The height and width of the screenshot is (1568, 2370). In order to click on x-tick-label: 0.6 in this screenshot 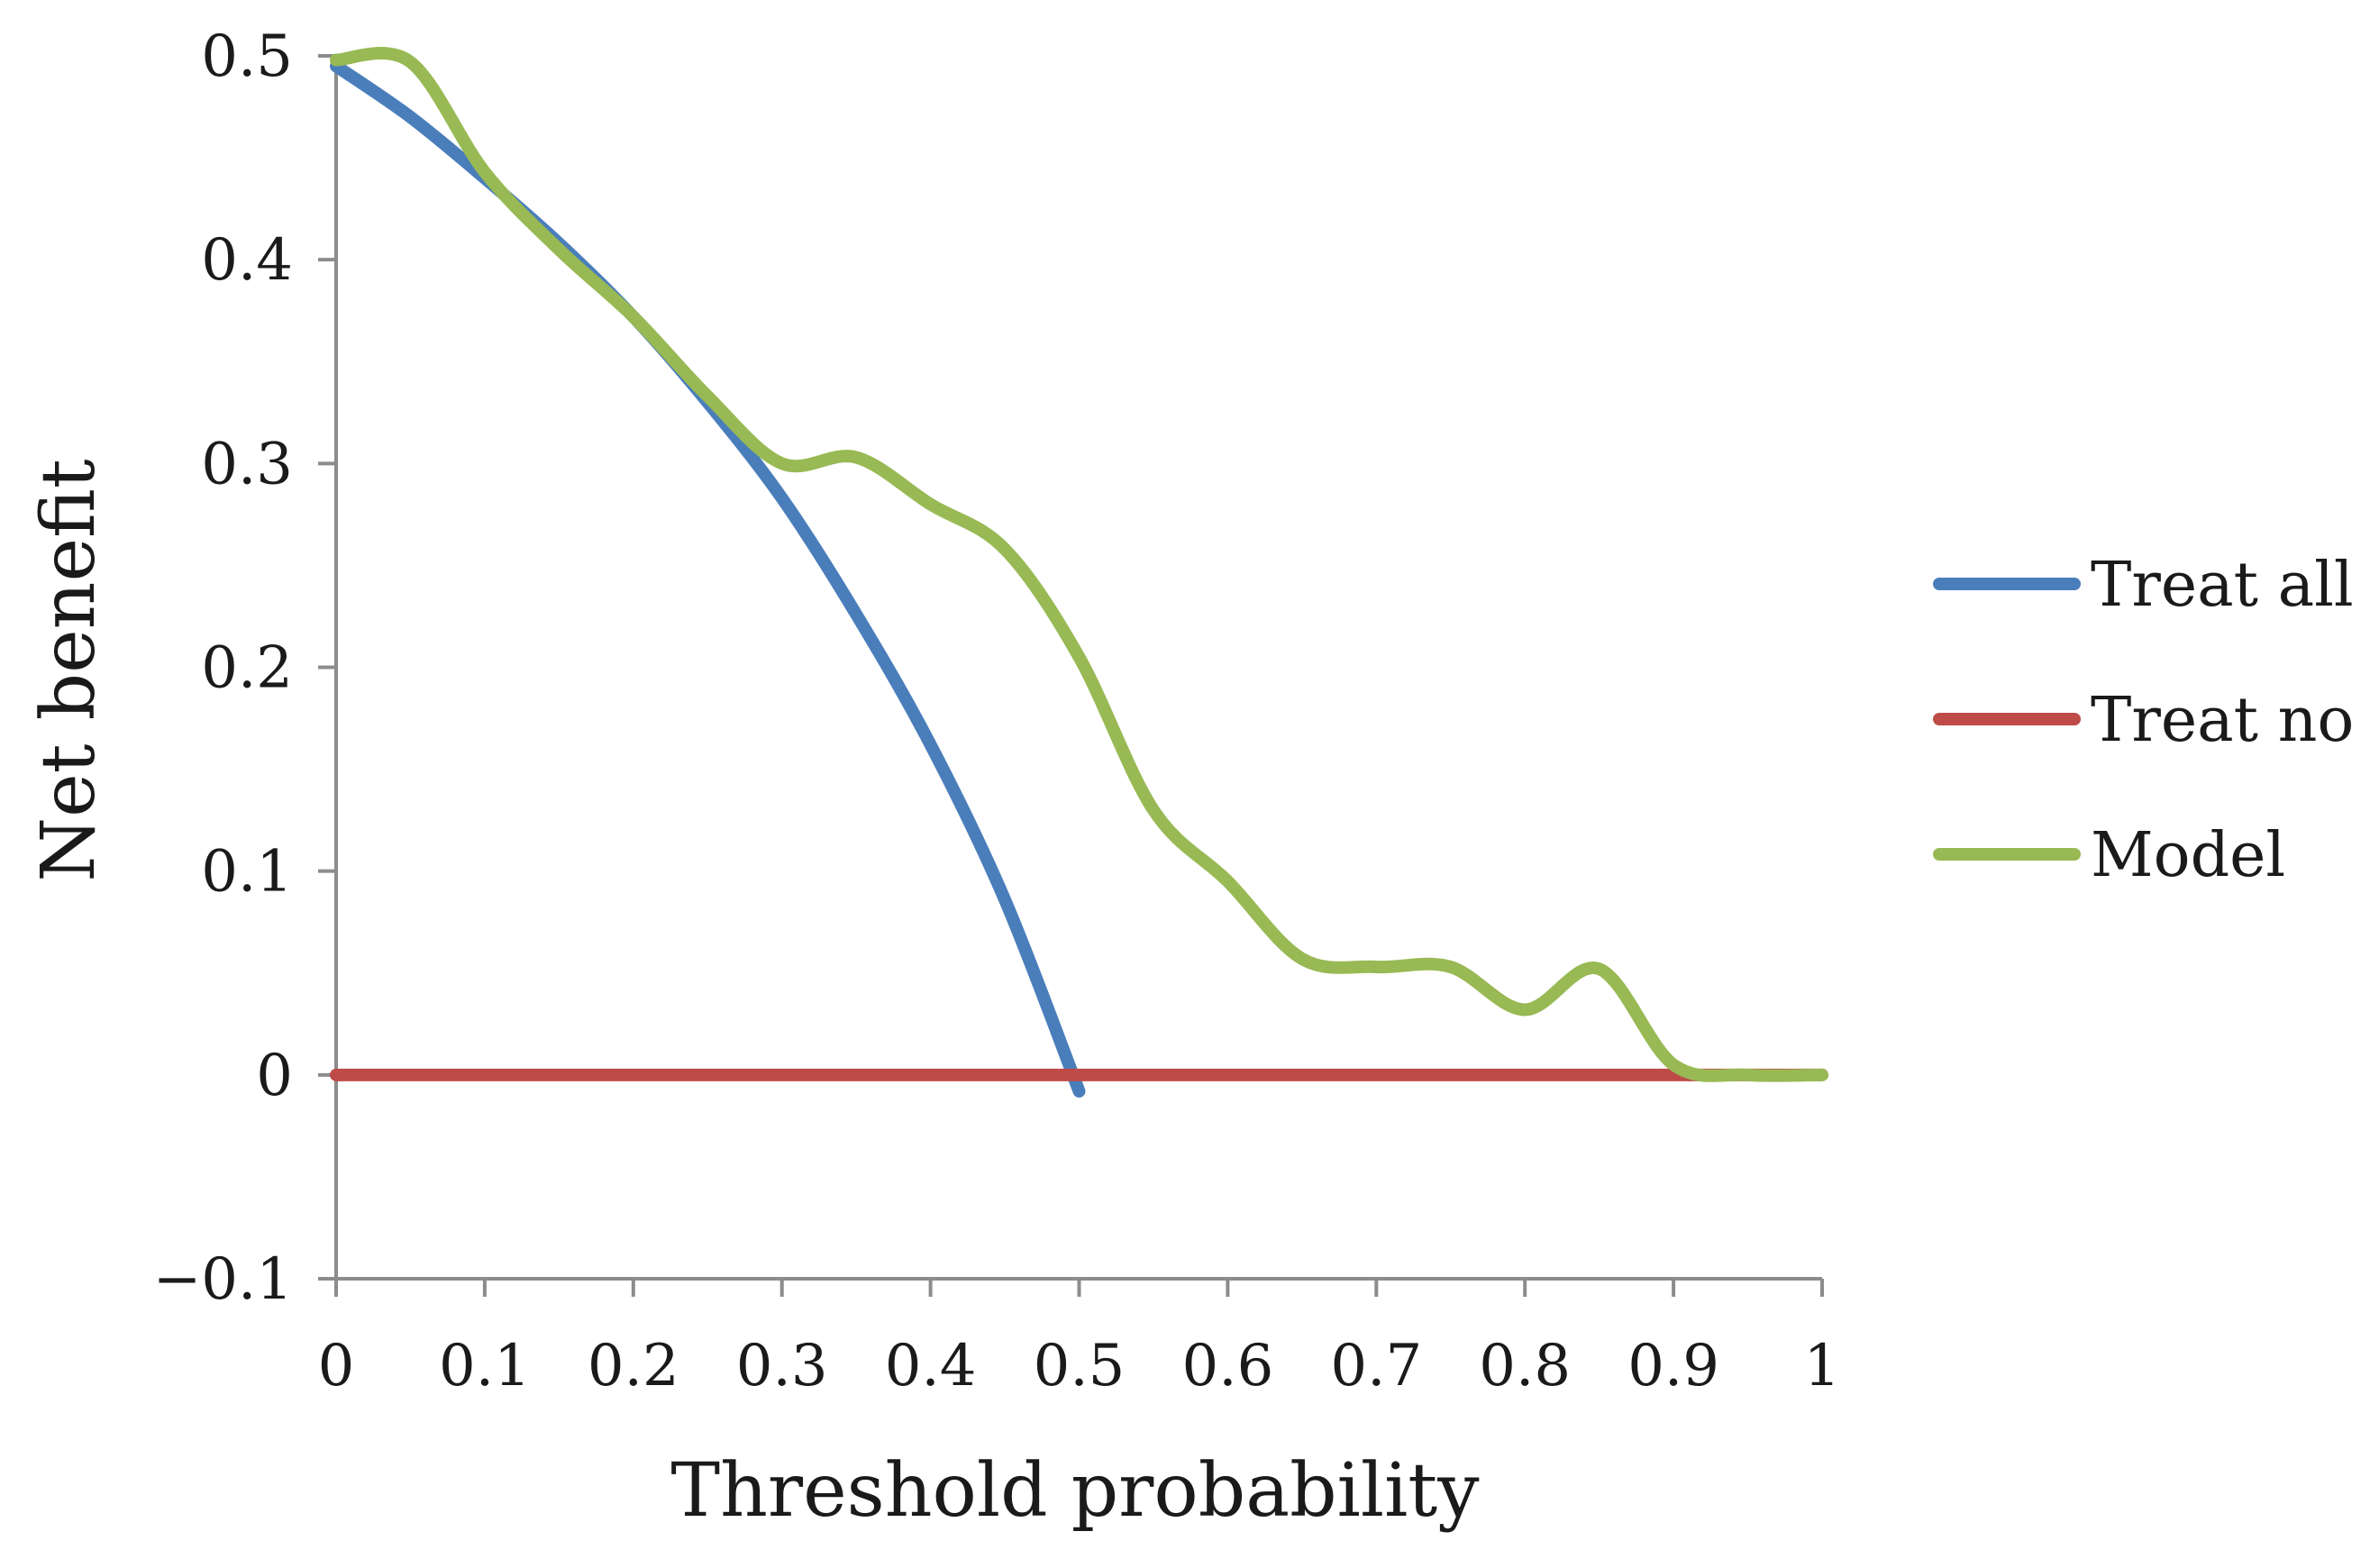, I will do `click(1228, 1366)`.